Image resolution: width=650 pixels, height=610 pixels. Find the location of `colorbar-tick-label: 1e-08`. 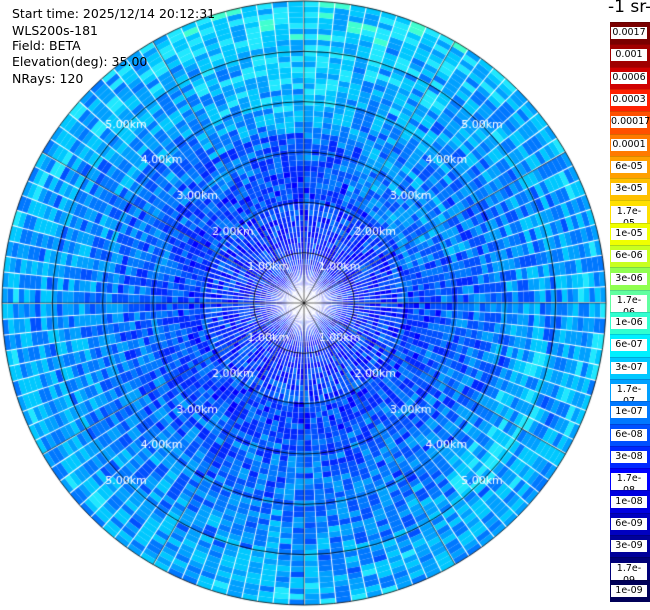

colorbar-tick-label: 1e-08 is located at coordinates (629, 501).